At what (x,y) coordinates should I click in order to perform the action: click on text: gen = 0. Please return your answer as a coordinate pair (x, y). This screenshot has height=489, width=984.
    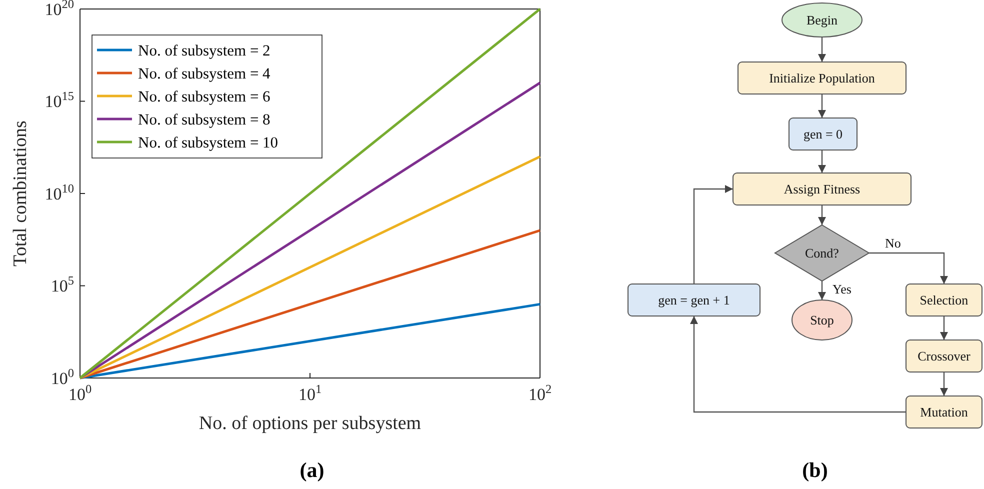
    Looking at the image, I should click on (823, 134).